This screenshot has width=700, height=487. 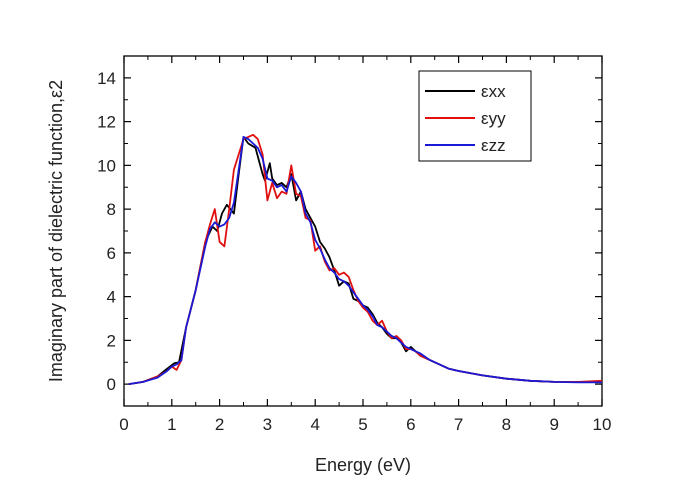 What do you see at coordinates (111, 297) in the screenshot?
I see `y-tick-label: 4` at bounding box center [111, 297].